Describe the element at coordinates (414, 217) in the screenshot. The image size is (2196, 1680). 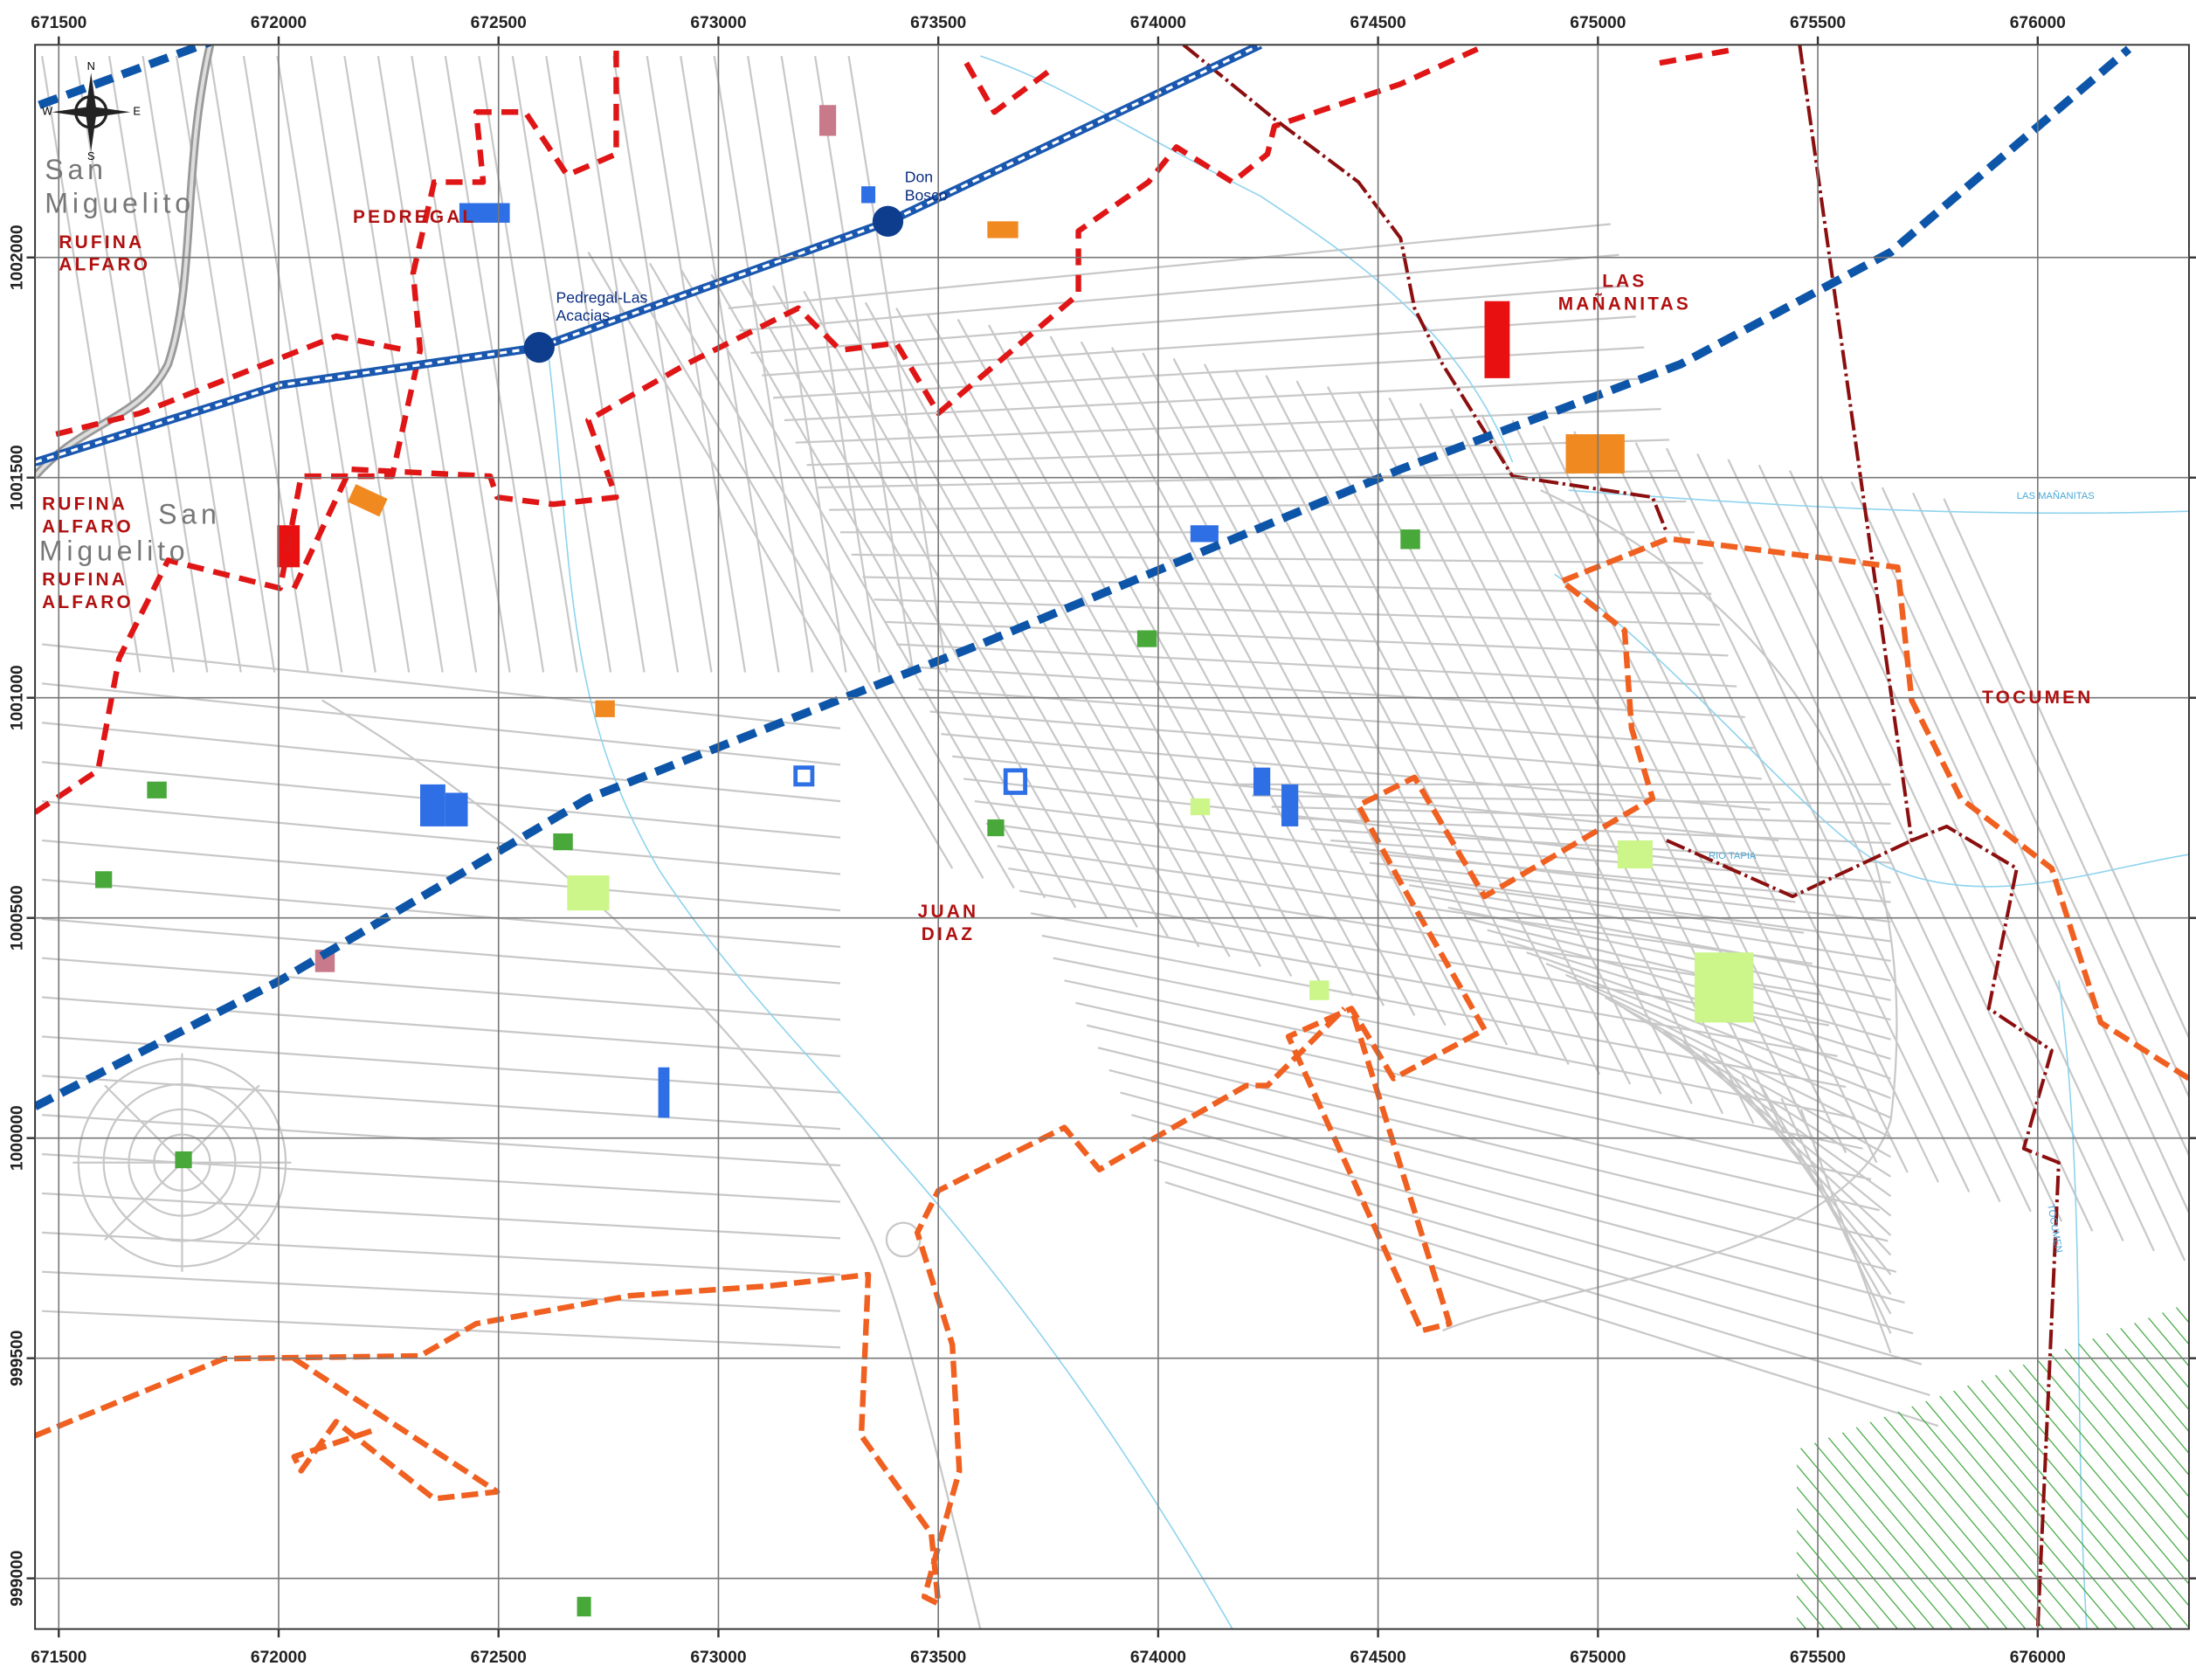
I see `place-label: PEDREGAL` at that location.